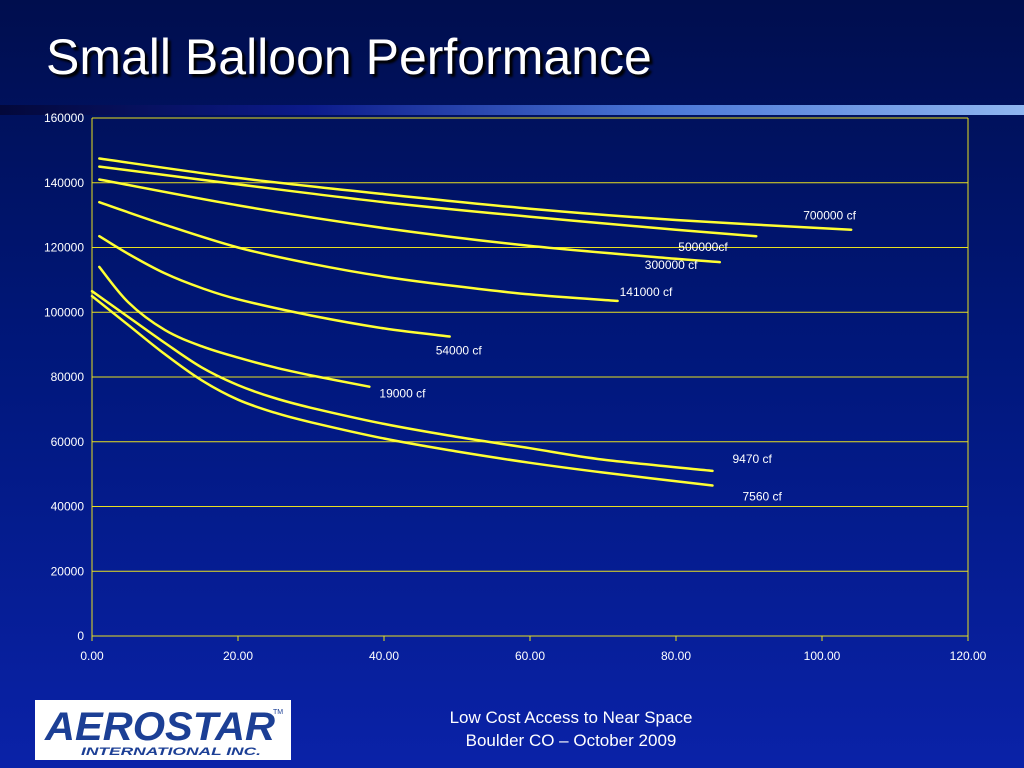 The height and width of the screenshot is (768, 1024). What do you see at coordinates (349, 57) in the screenshot?
I see `slide-title: Small Balloon Performance` at bounding box center [349, 57].